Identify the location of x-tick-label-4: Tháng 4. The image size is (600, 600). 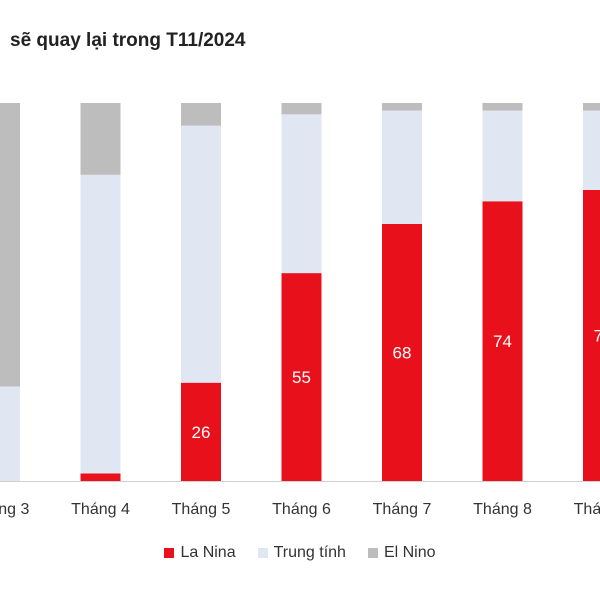
(100, 509).